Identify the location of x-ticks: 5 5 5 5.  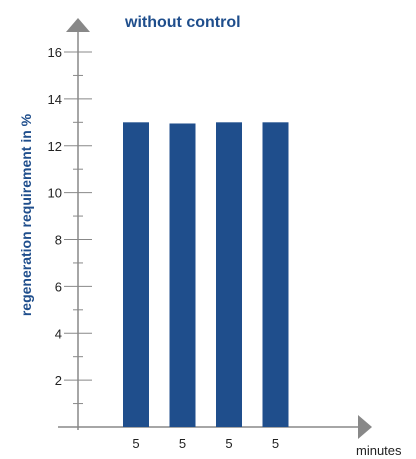
(205, 443).